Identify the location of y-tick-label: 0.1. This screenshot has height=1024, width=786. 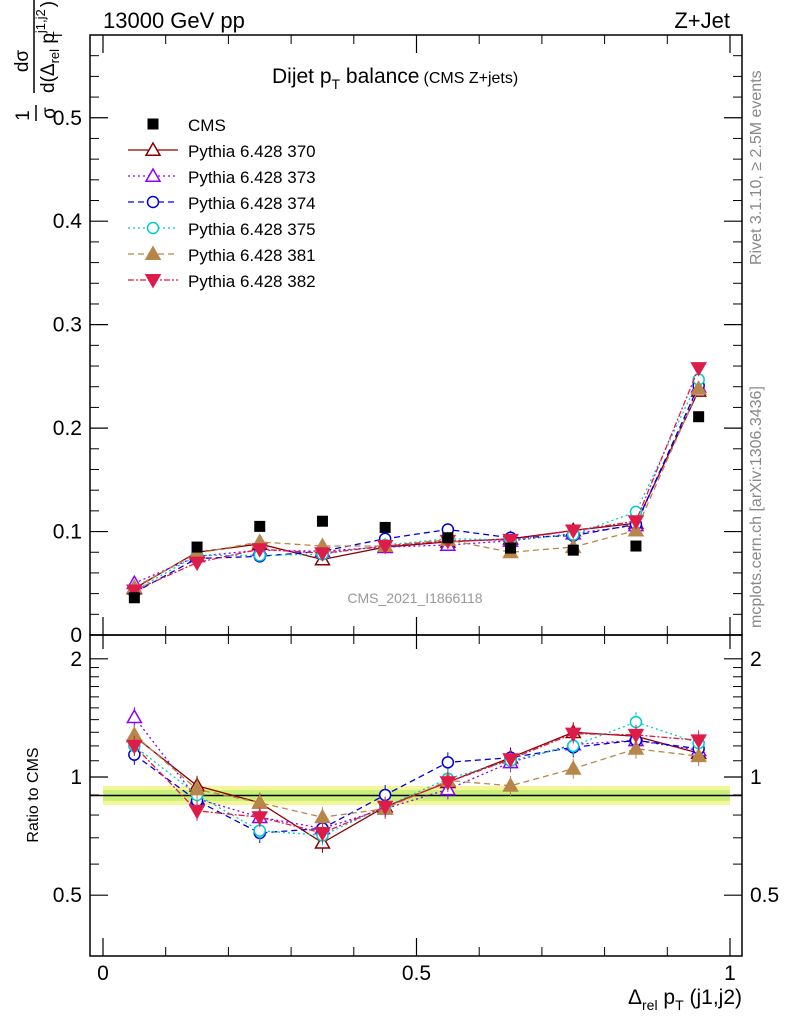
(67, 532).